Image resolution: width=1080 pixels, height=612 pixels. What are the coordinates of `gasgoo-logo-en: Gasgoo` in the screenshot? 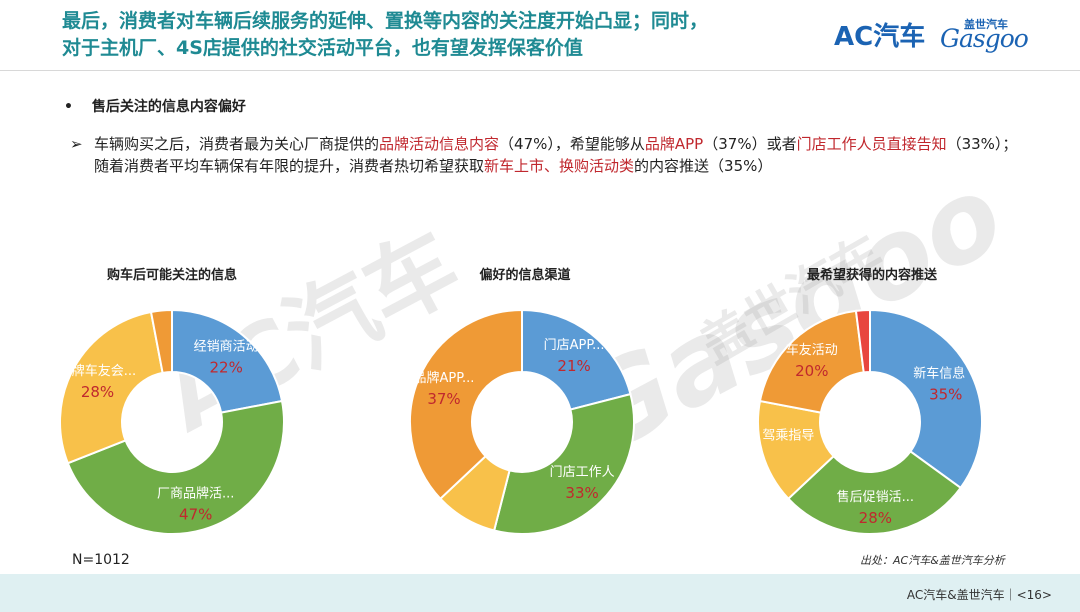 It's located at (984, 38).